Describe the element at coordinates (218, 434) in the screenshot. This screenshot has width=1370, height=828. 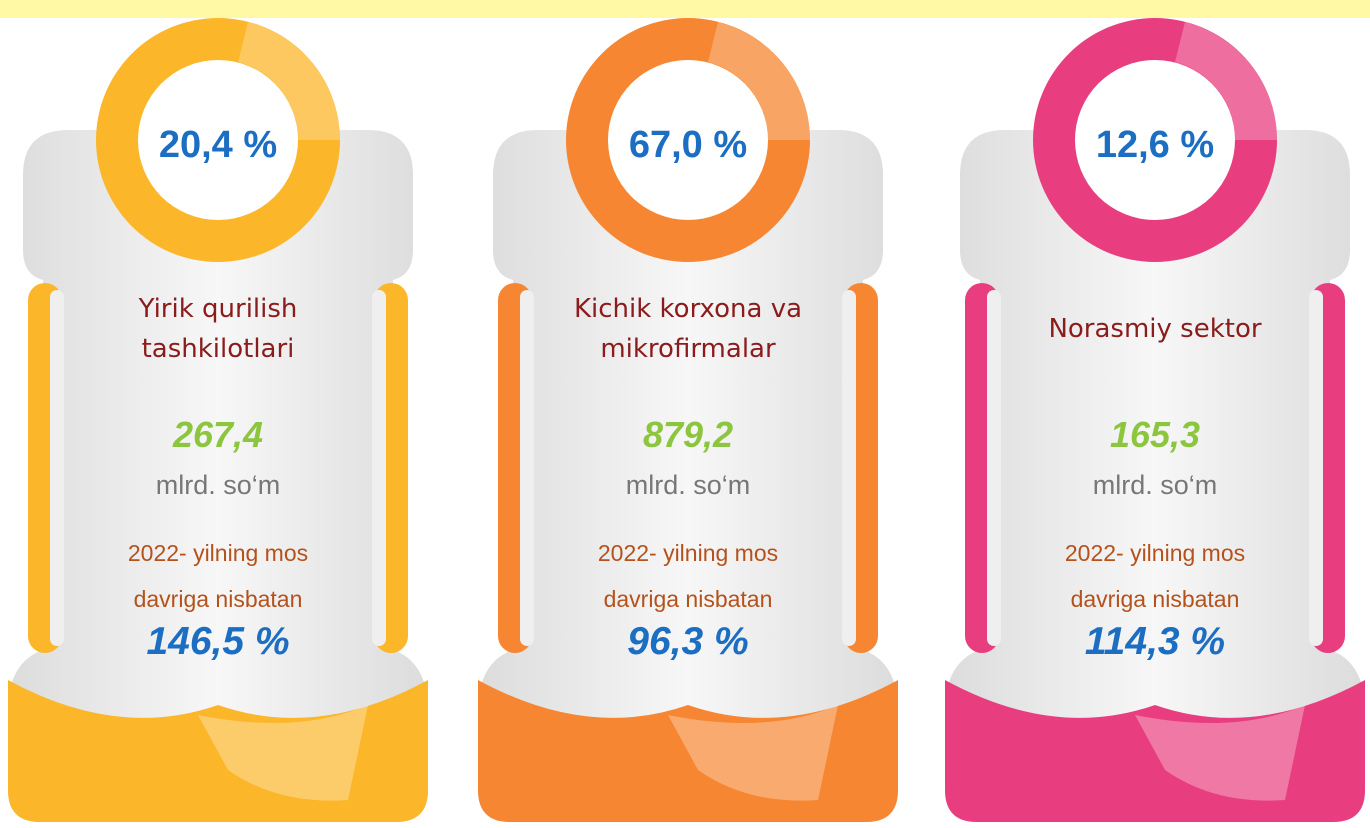
I see `amount: 267,4` at that location.